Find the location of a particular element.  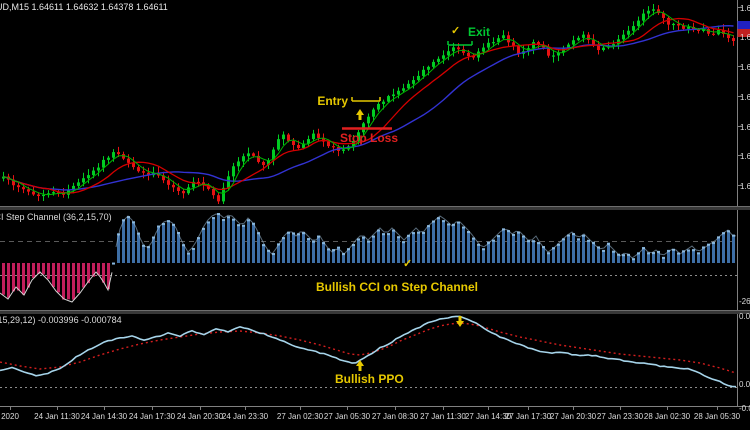

bid-price-tag is located at coordinates (743, 33).